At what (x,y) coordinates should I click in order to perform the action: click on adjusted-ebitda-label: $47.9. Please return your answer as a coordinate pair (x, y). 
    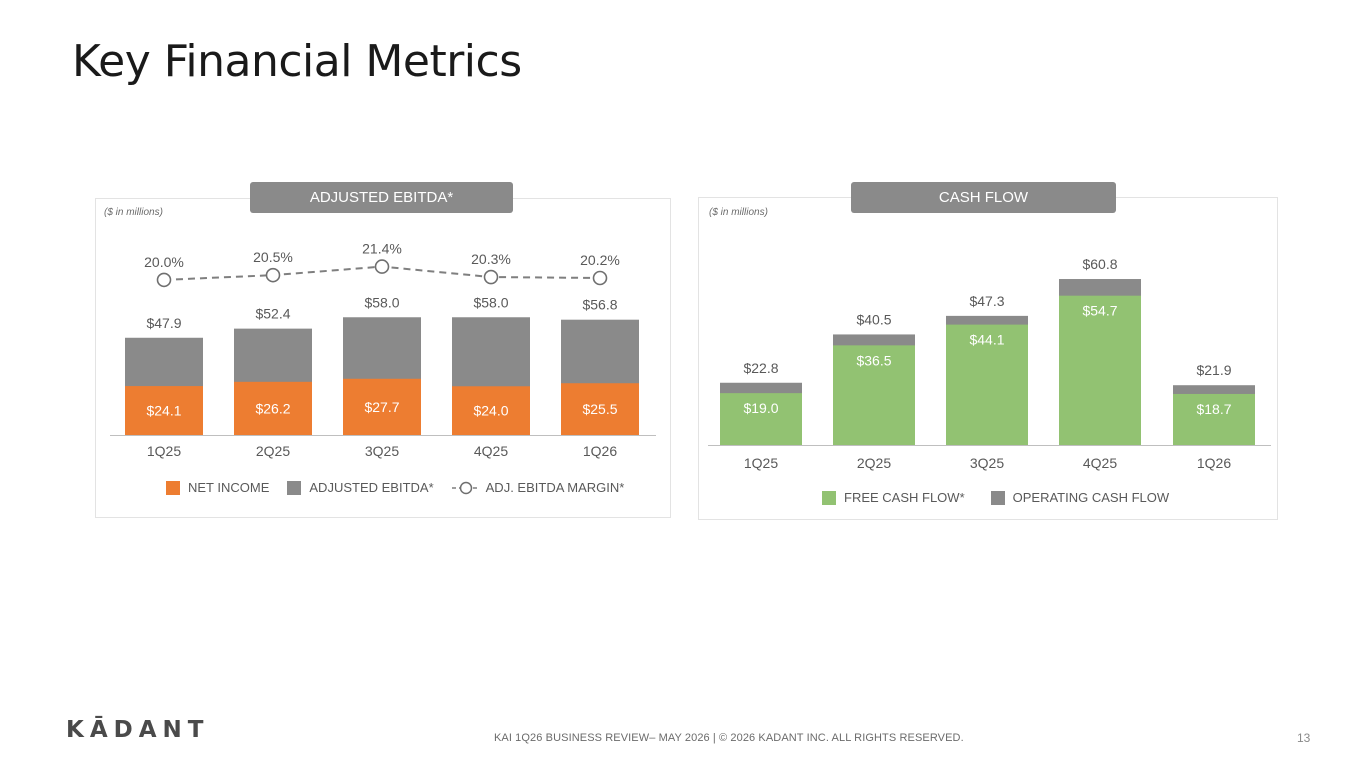
    Looking at the image, I should click on (163, 323).